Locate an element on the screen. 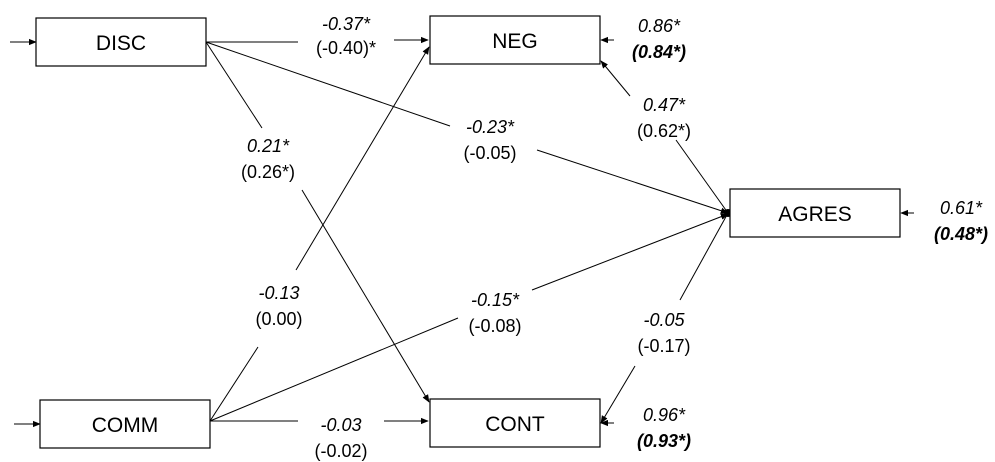  label-agres-neg-std: 0.47* is located at coordinates (664, 105).